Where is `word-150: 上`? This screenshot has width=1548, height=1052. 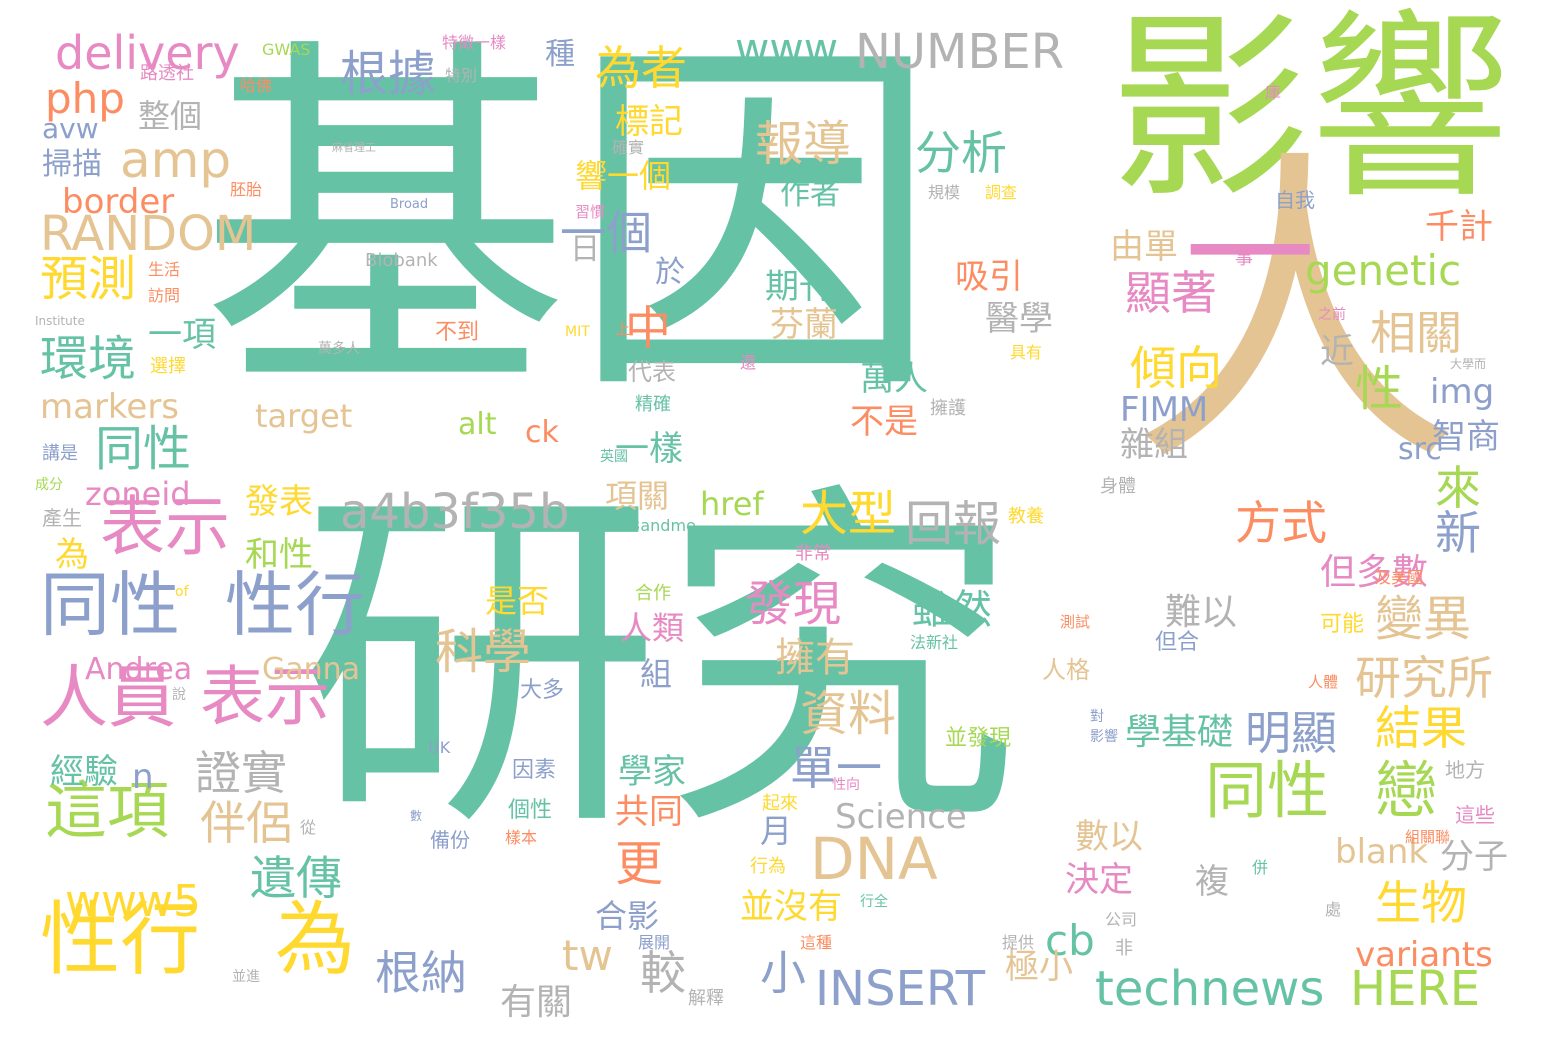
word-150: 上 is located at coordinates (623, 329).